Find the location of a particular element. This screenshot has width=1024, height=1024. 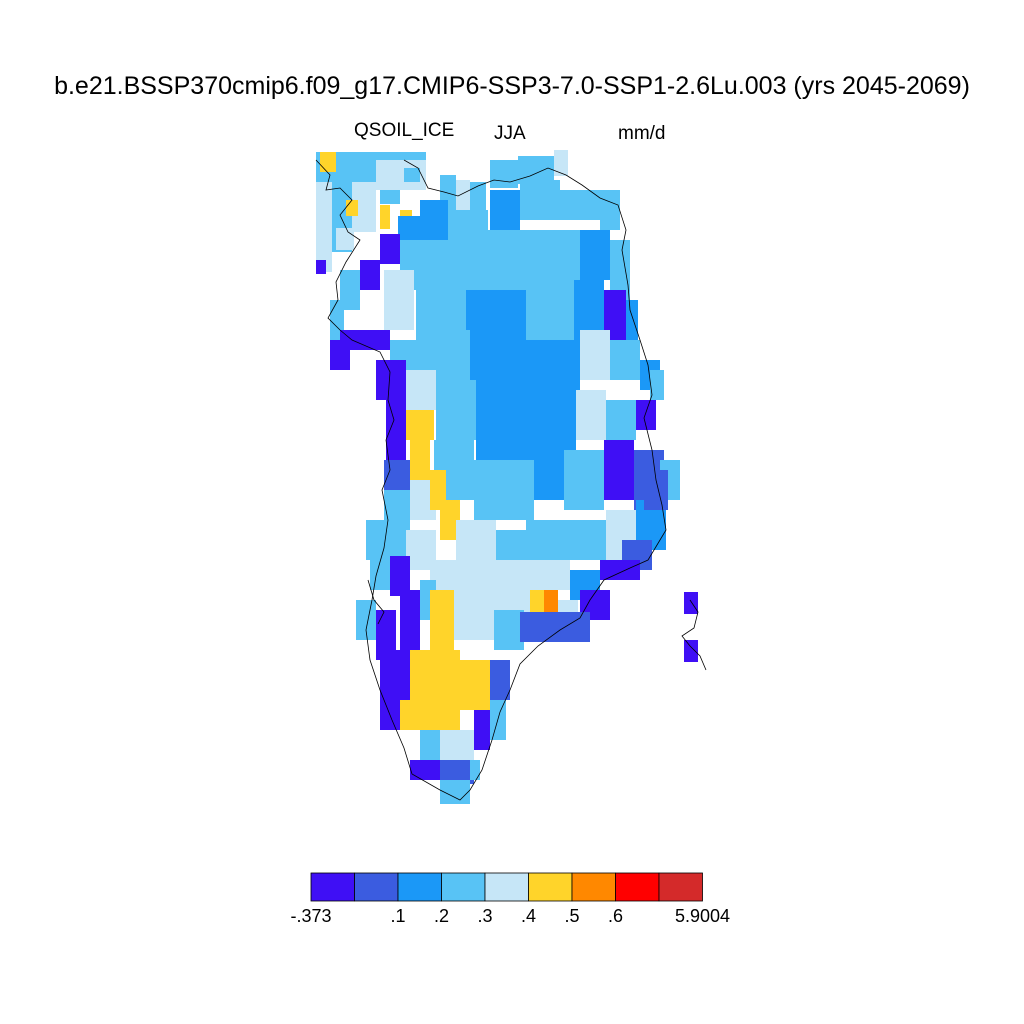

colorbar-label: 5.9004 is located at coordinates (702, 916).